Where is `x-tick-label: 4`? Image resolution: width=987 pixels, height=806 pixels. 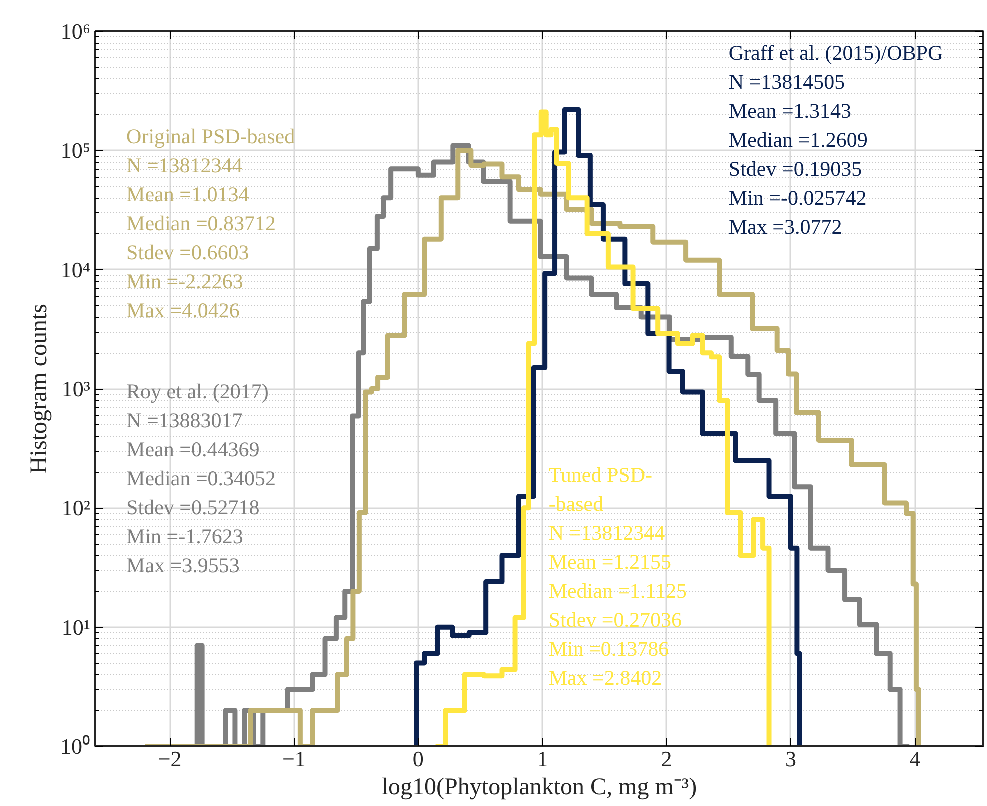
x-tick-label: 4 is located at coordinates (915, 759).